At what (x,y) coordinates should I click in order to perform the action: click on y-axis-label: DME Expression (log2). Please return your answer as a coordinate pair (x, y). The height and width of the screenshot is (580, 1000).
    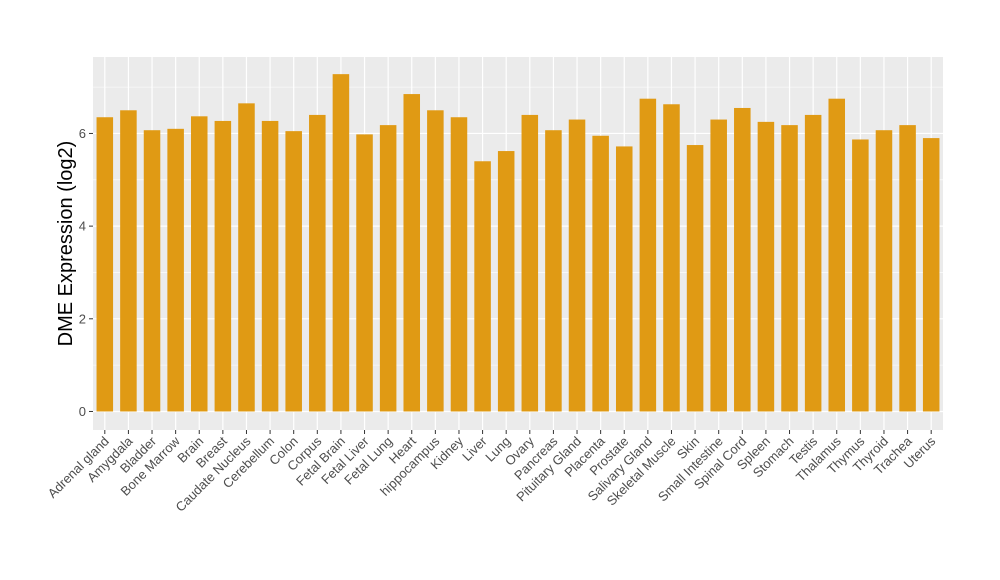
    Looking at the image, I should click on (66, 244).